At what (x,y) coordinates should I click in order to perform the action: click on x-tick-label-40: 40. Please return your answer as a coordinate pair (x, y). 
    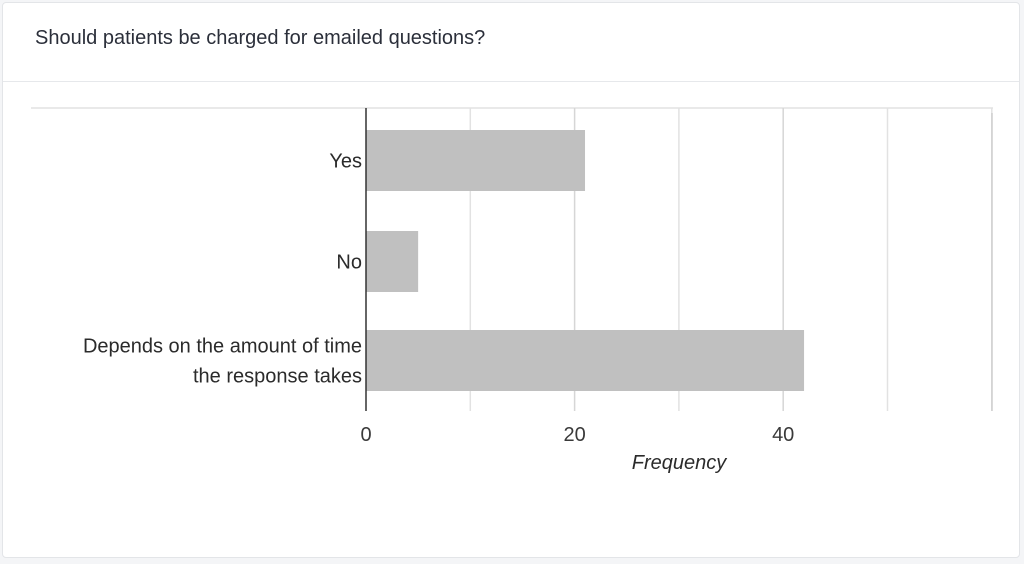
    Looking at the image, I should click on (783, 435).